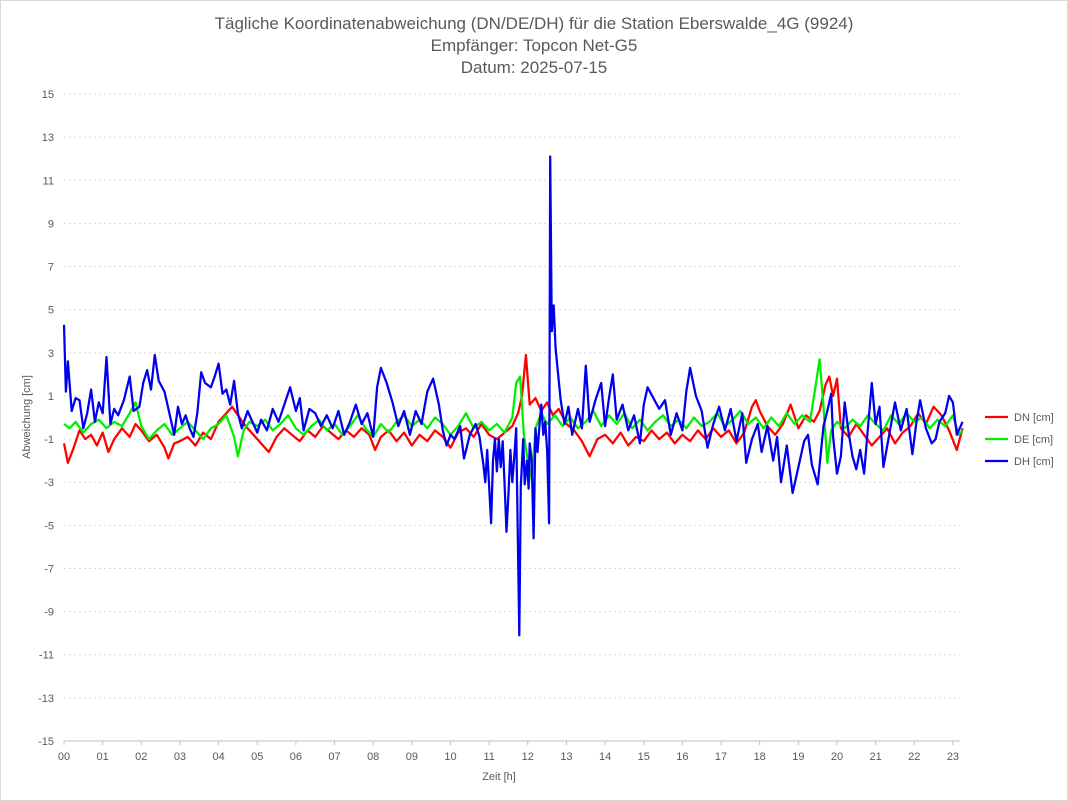 The width and height of the screenshot is (1068, 801). Describe the element at coordinates (257, 757) in the screenshot. I see `x-tick-label: 05` at that location.